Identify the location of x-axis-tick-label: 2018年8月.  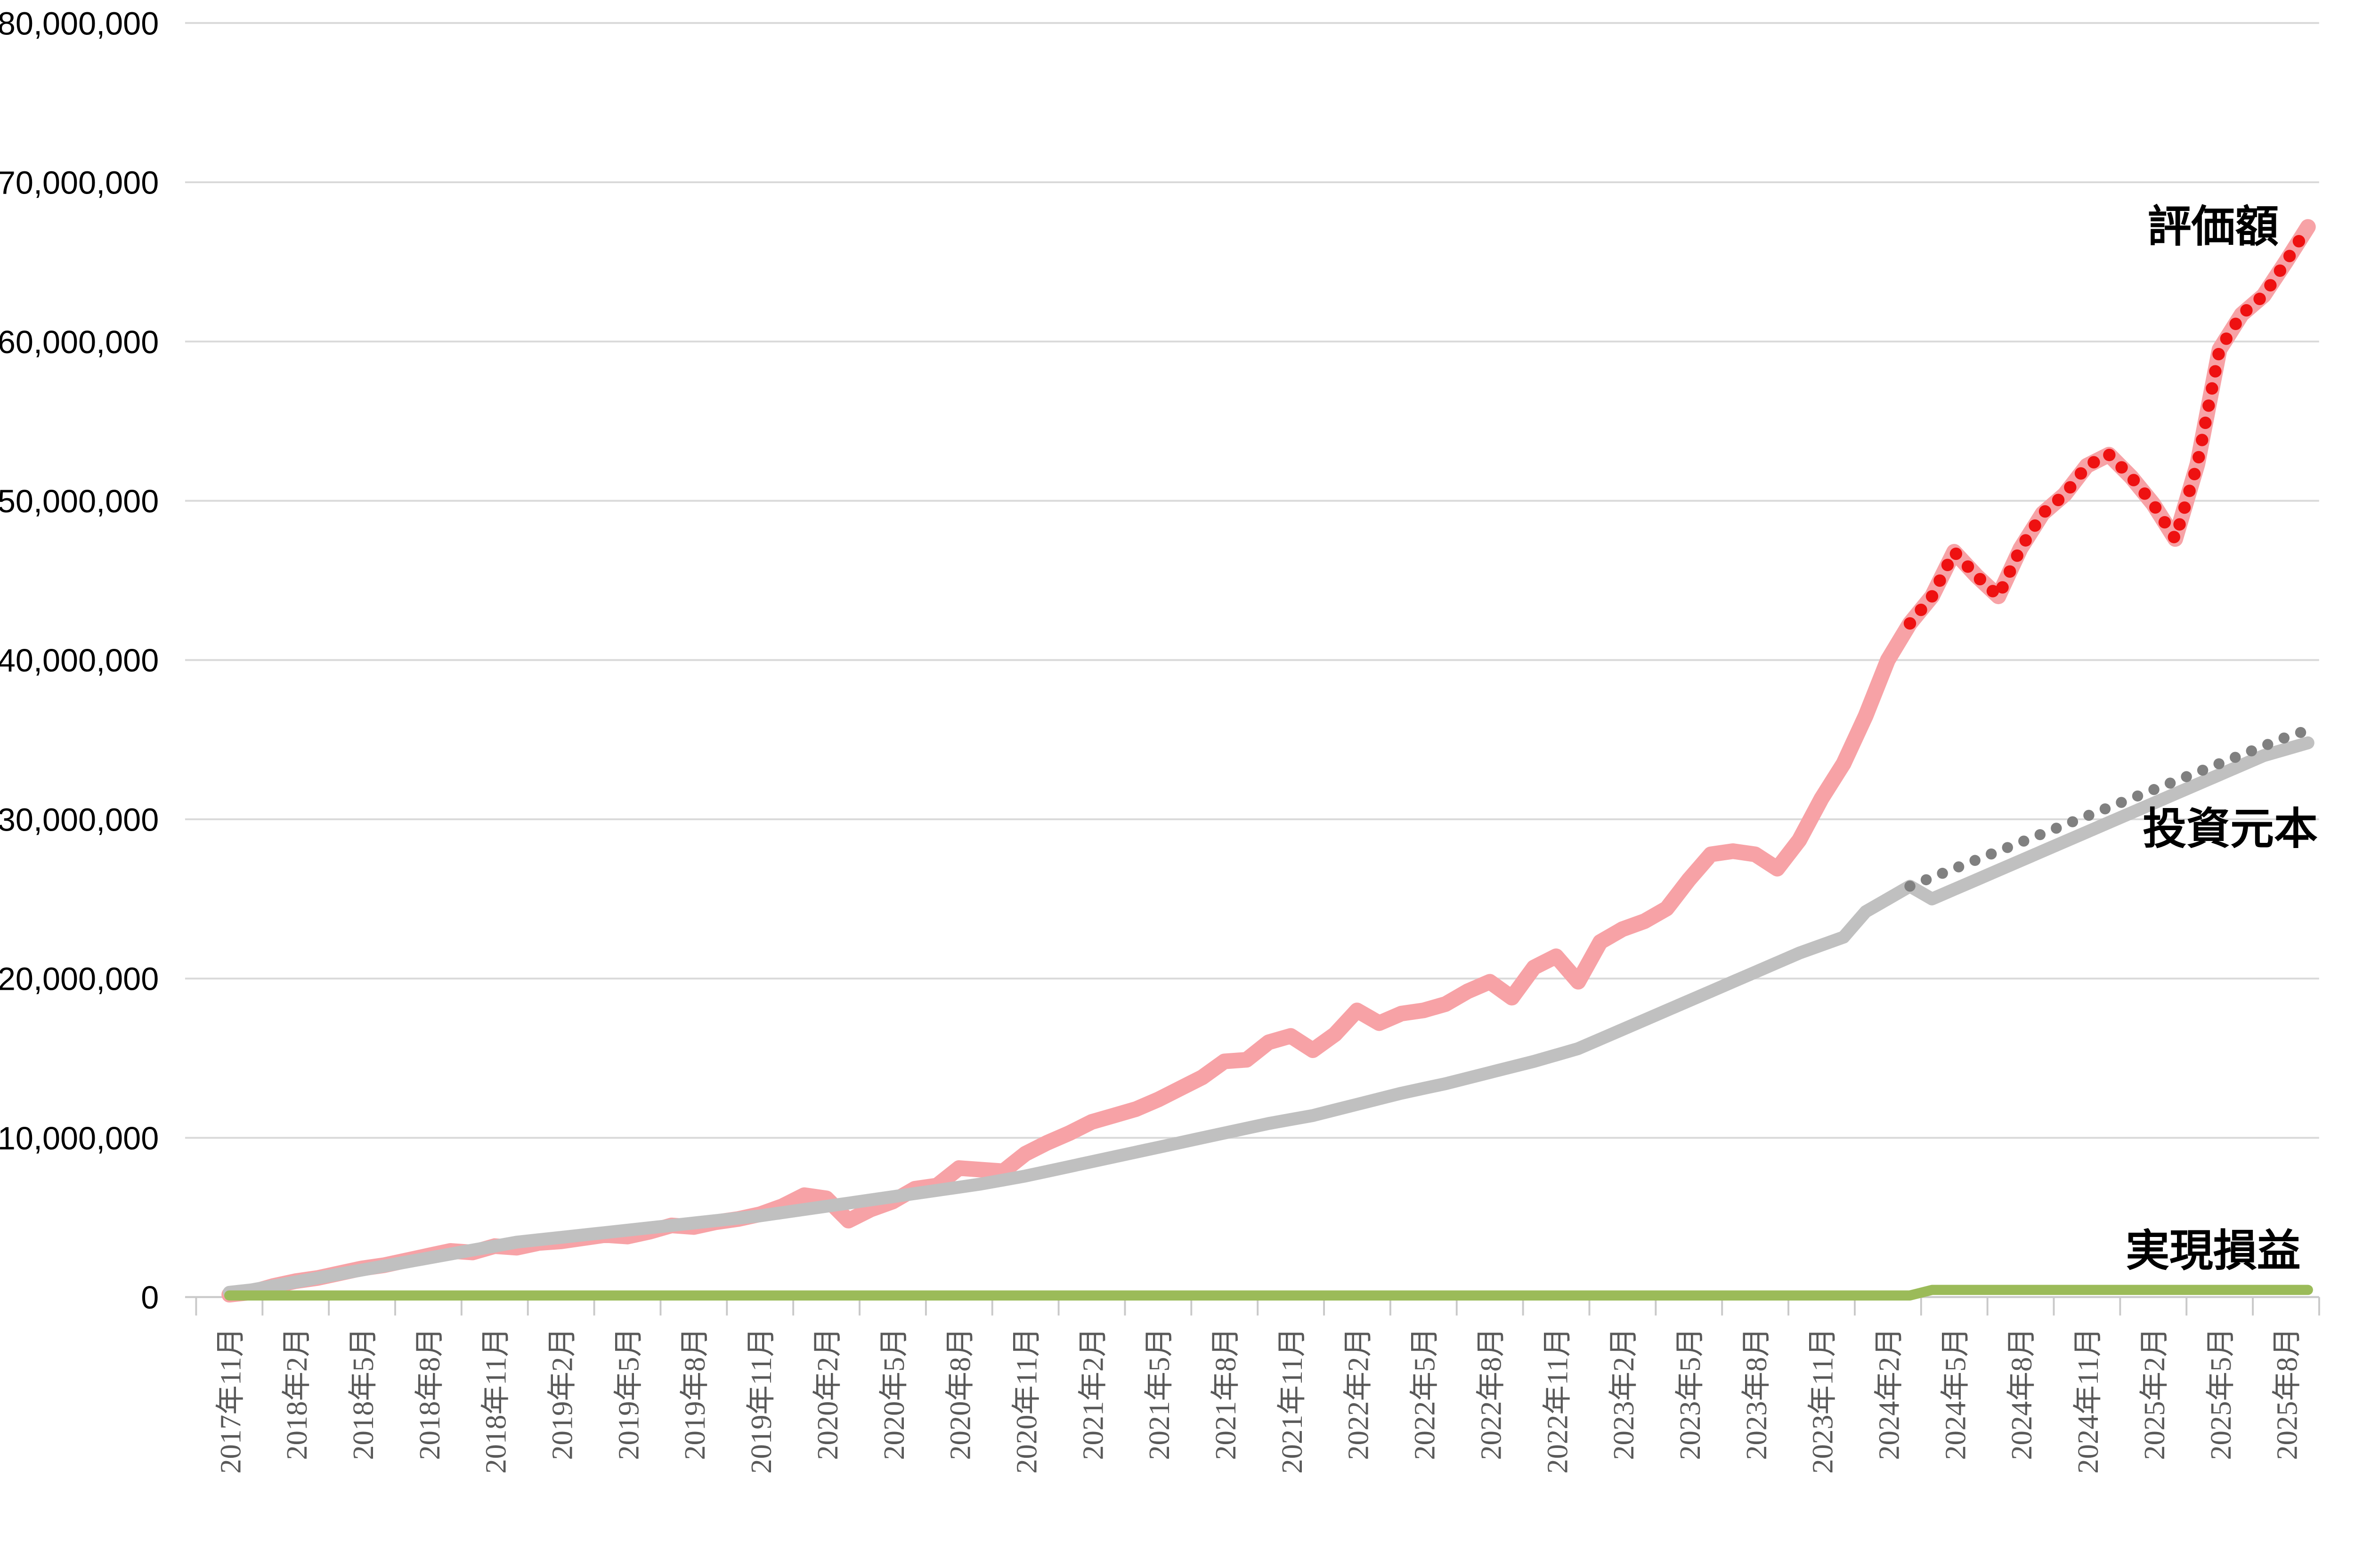
(429, 1393).